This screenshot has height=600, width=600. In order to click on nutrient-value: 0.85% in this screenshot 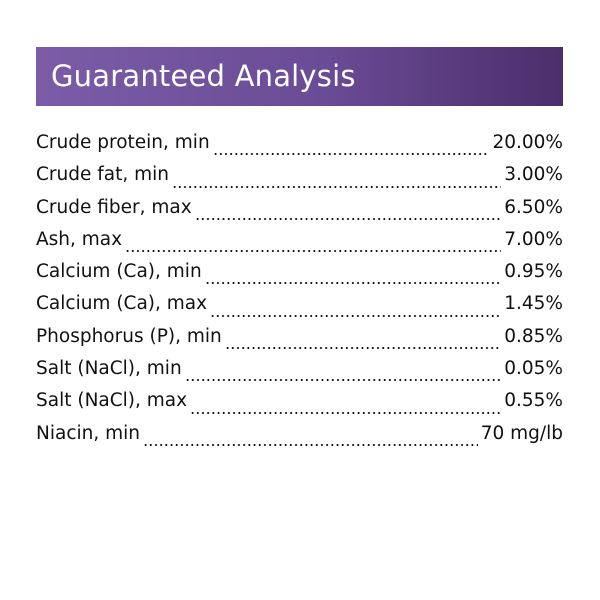, I will do `click(533, 336)`.